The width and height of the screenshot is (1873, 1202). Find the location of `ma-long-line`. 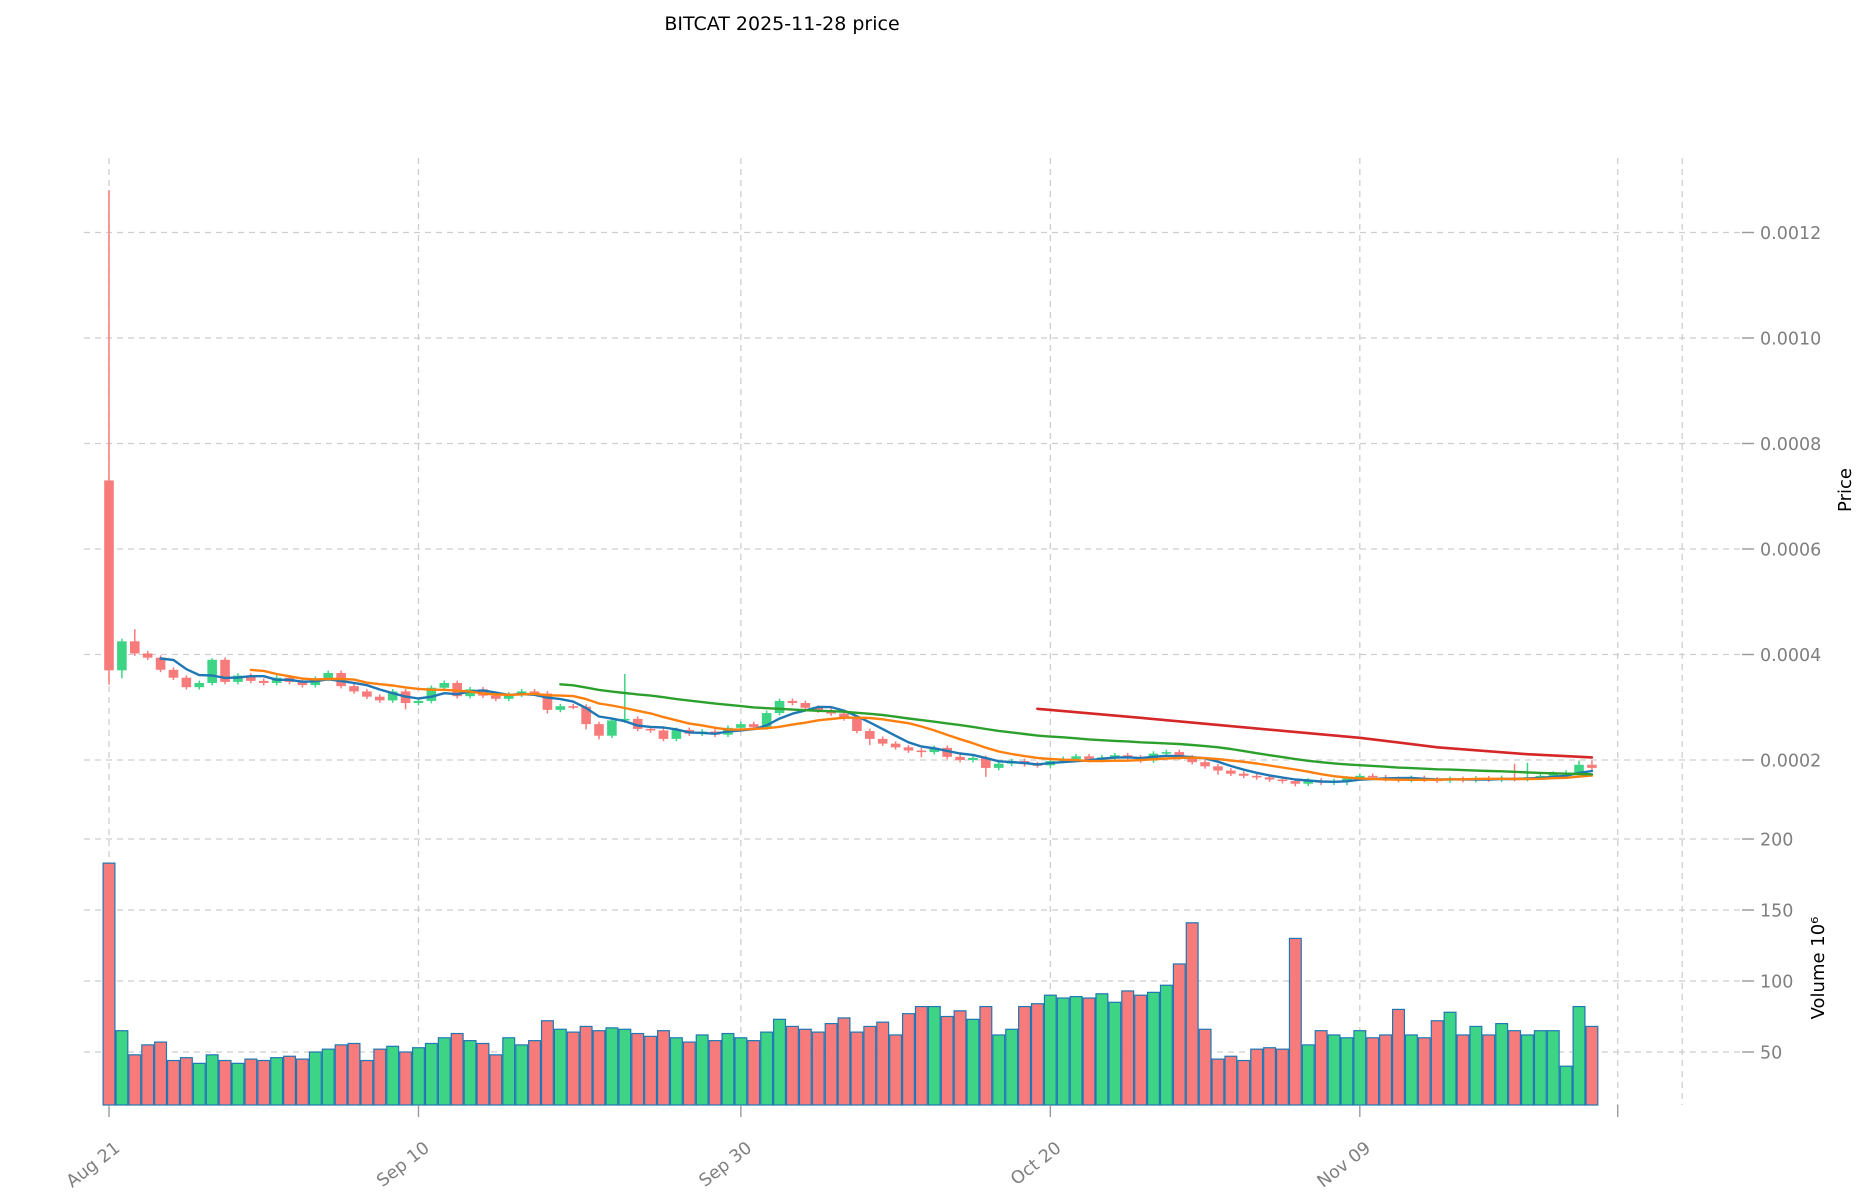

ma-long-line is located at coordinates (1076, 729).